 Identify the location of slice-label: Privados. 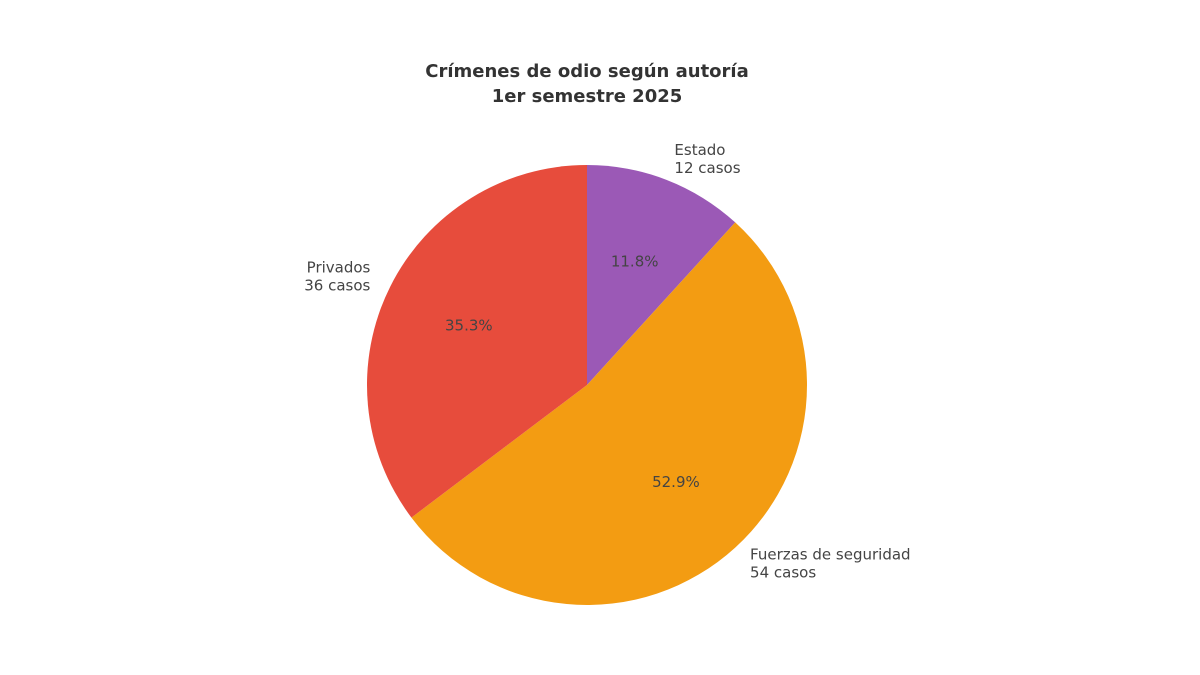
(339, 268).